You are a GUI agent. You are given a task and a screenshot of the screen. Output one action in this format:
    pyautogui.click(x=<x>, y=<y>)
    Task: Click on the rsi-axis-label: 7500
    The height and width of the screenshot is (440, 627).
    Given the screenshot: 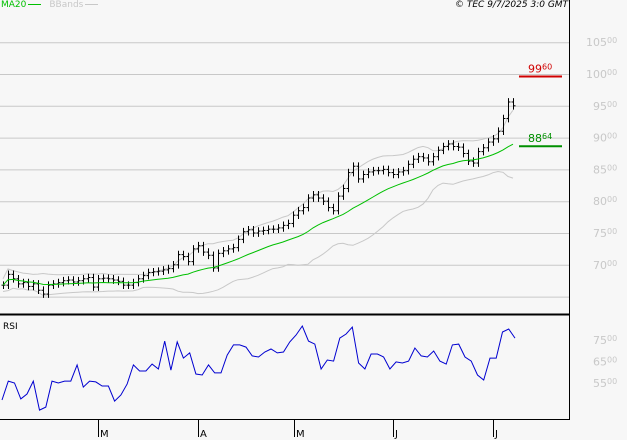 What is the action you would take?
    pyautogui.click(x=605, y=340)
    